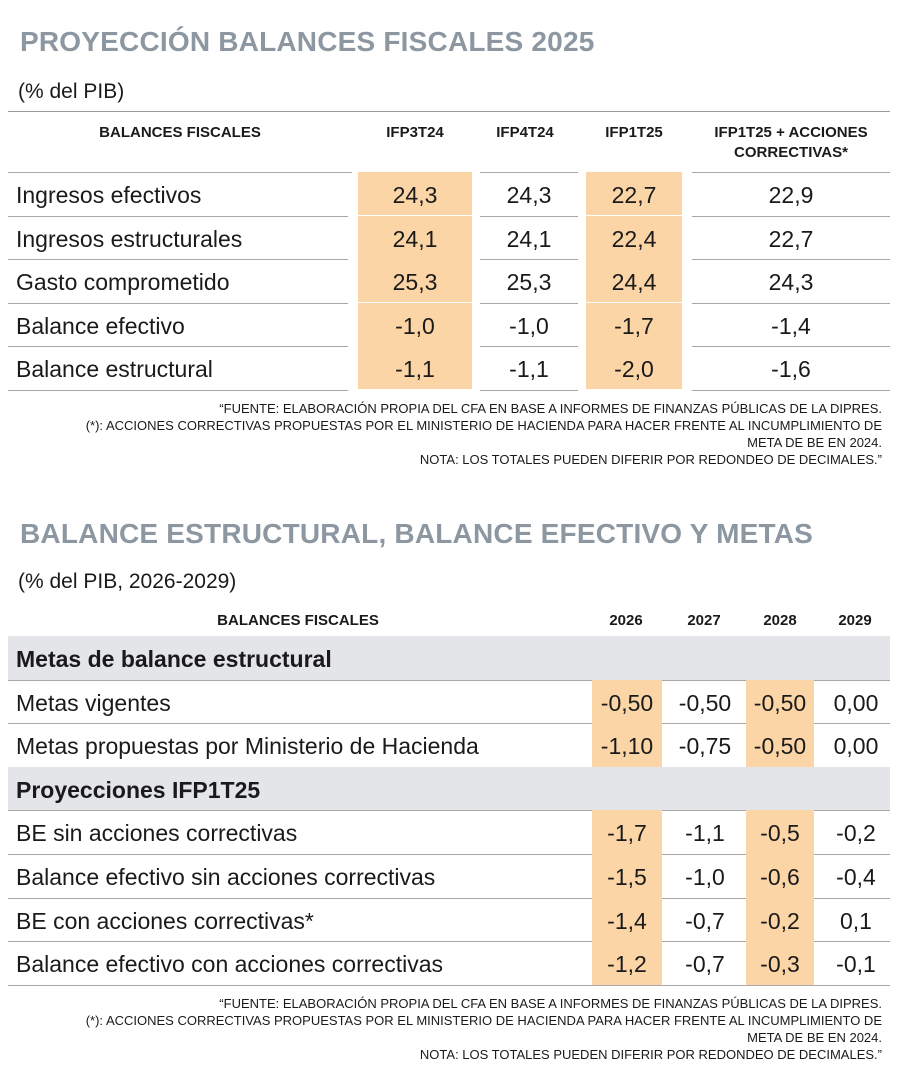  I want to click on column-header-2028: 2028, so click(780, 620).